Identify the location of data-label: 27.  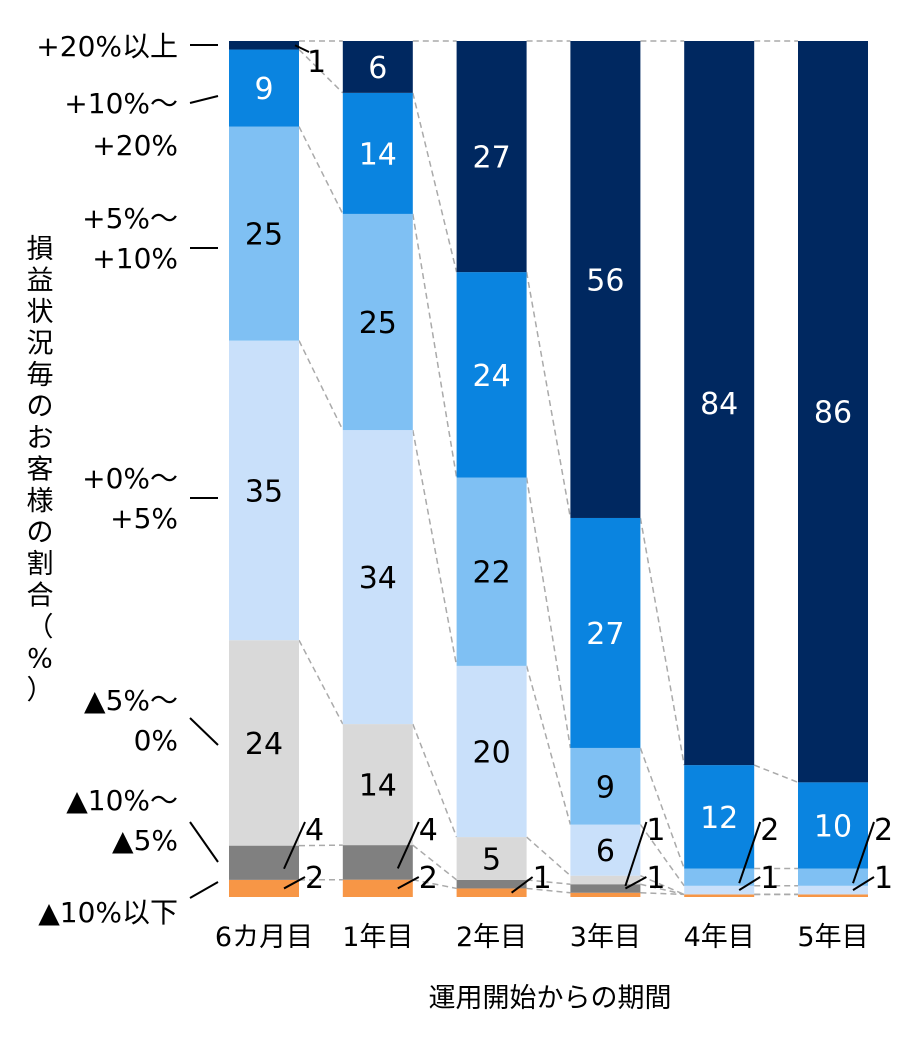
(605, 634).